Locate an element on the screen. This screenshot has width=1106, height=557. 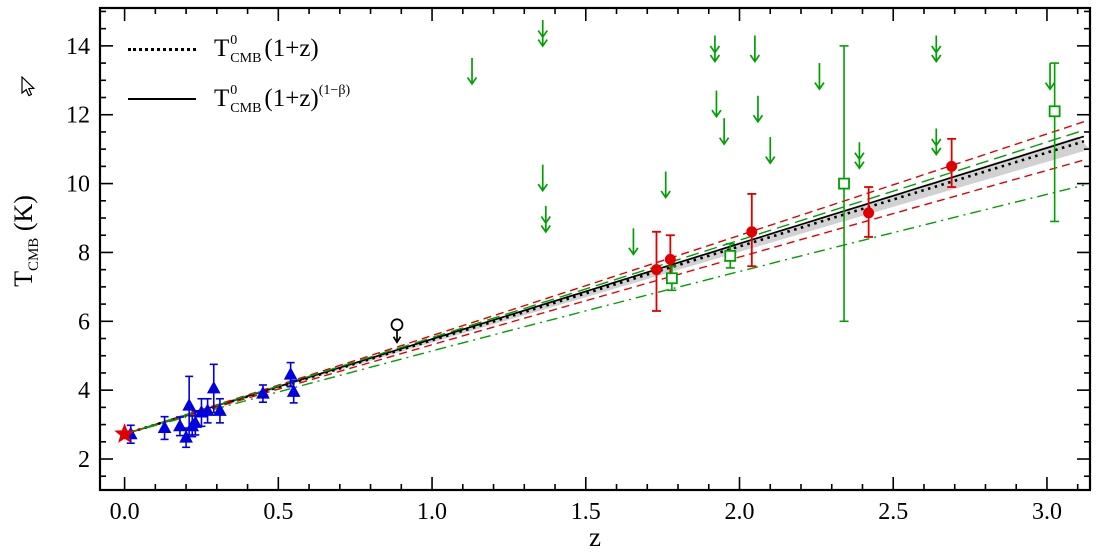
x-tick-label: 1.0 is located at coordinates (432, 512).